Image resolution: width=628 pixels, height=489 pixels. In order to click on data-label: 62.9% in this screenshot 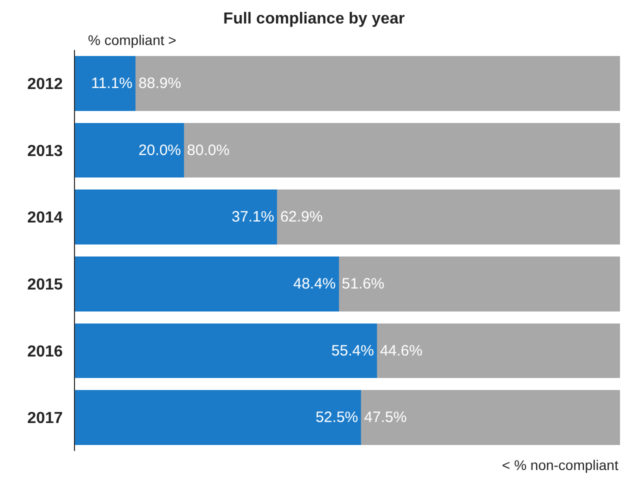, I will do `click(301, 217)`.